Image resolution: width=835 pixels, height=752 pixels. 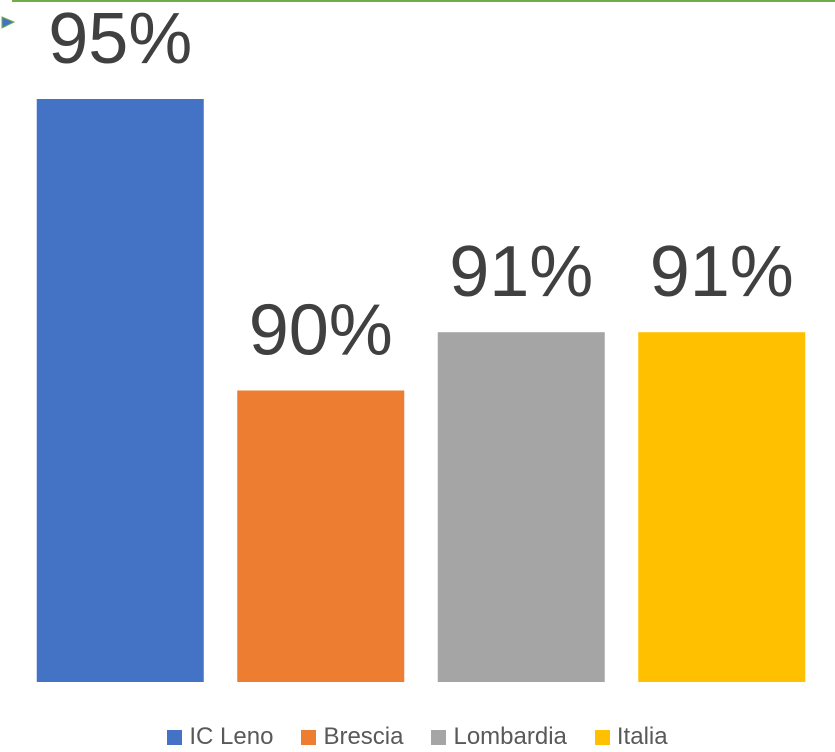 I want to click on bar-brescia, so click(x=321, y=536).